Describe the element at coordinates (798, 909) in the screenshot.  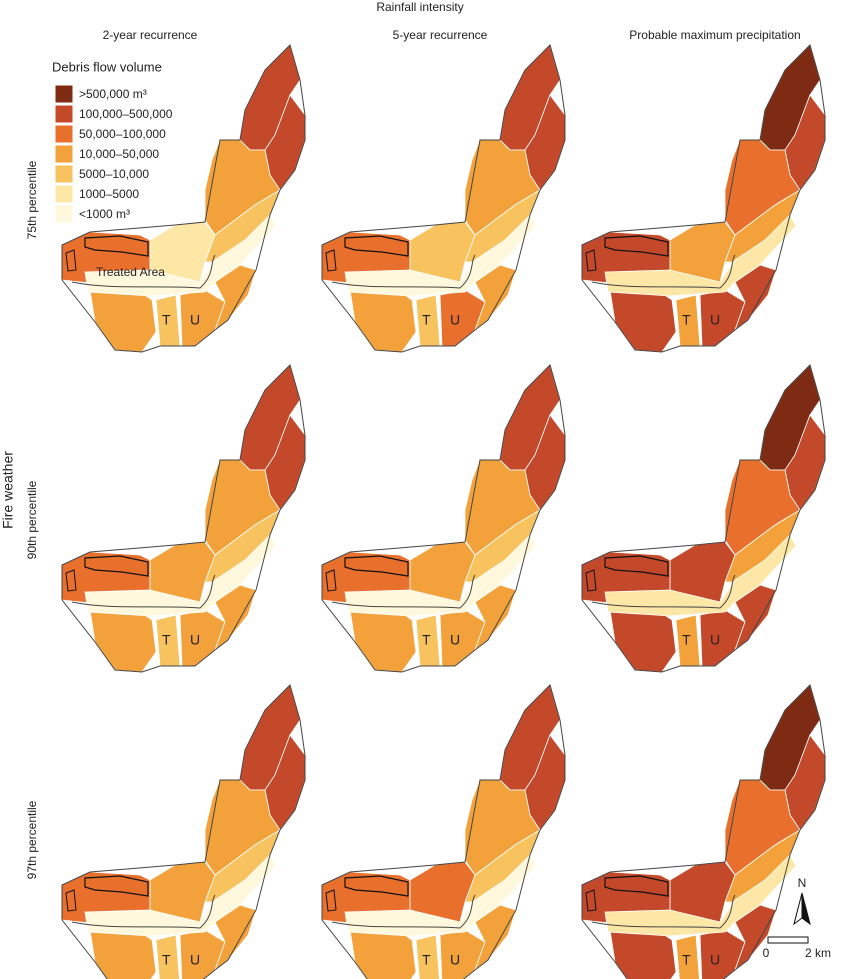
I see `north-arrow-left` at that location.